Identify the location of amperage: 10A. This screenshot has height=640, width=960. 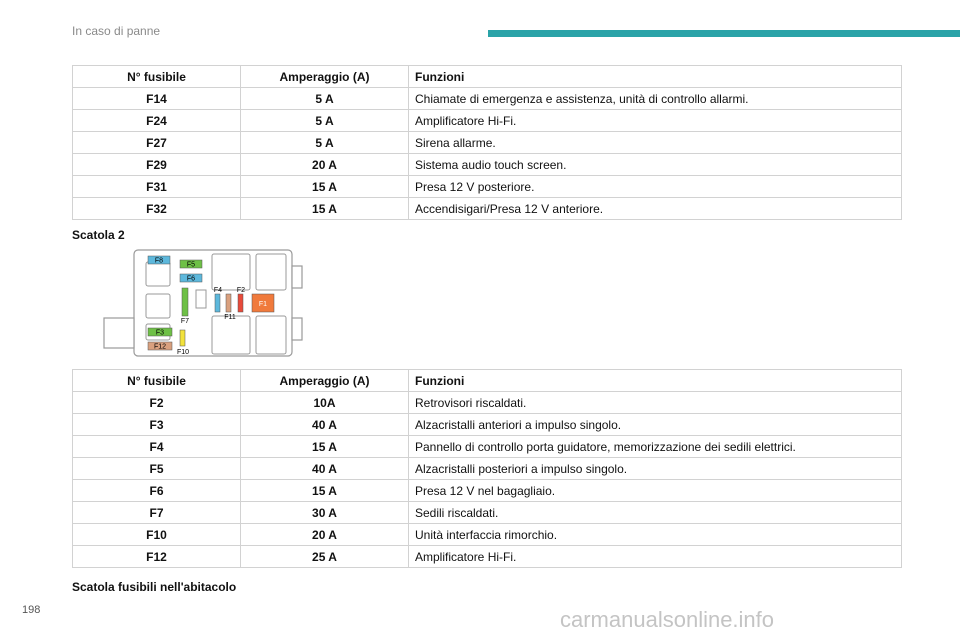
(324, 402).